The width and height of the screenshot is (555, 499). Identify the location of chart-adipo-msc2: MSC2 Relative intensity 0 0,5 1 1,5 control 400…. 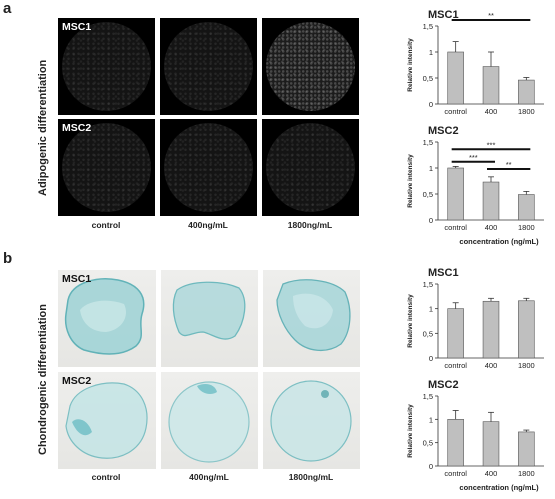
(475, 184).